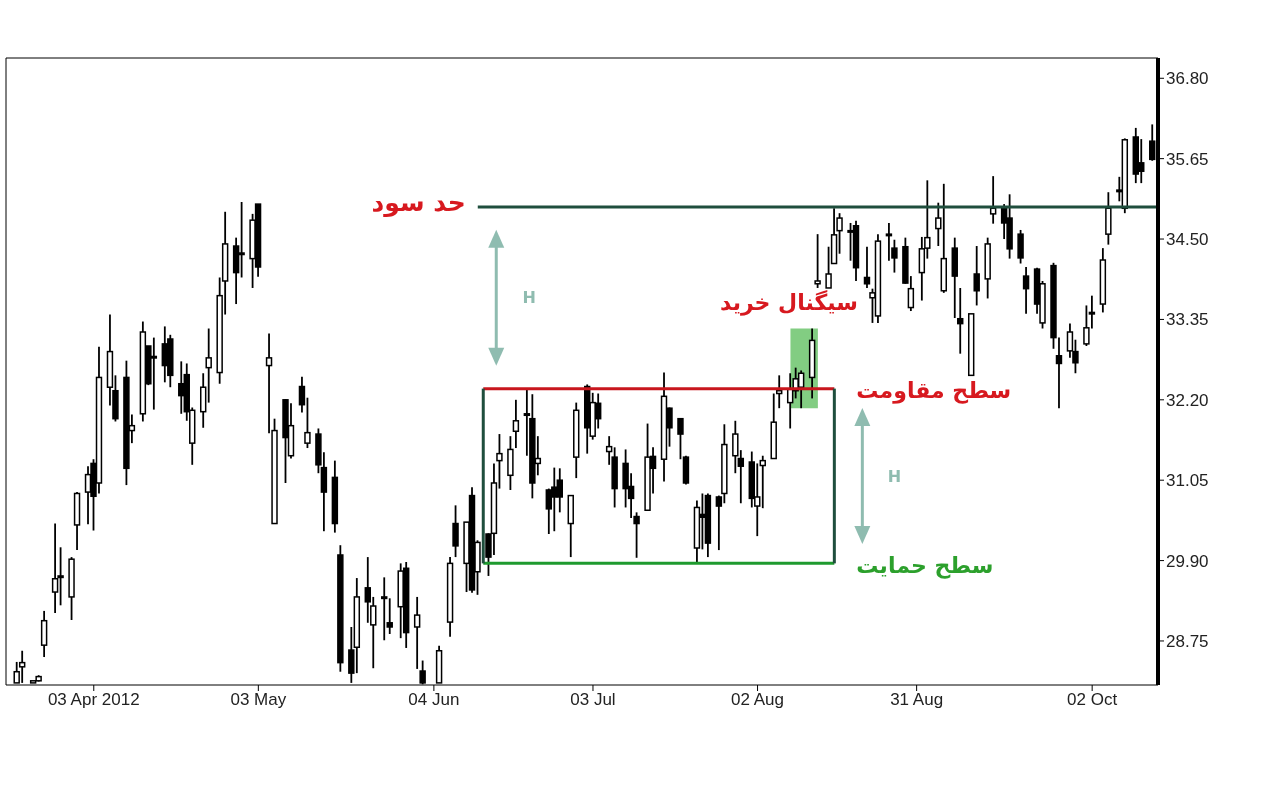 The height and width of the screenshot is (800, 1280). What do you see at coordinates (1187, 400) in the screenshot?
I see `y-tick-label: 32.20` at bounding box center [1187, 400].